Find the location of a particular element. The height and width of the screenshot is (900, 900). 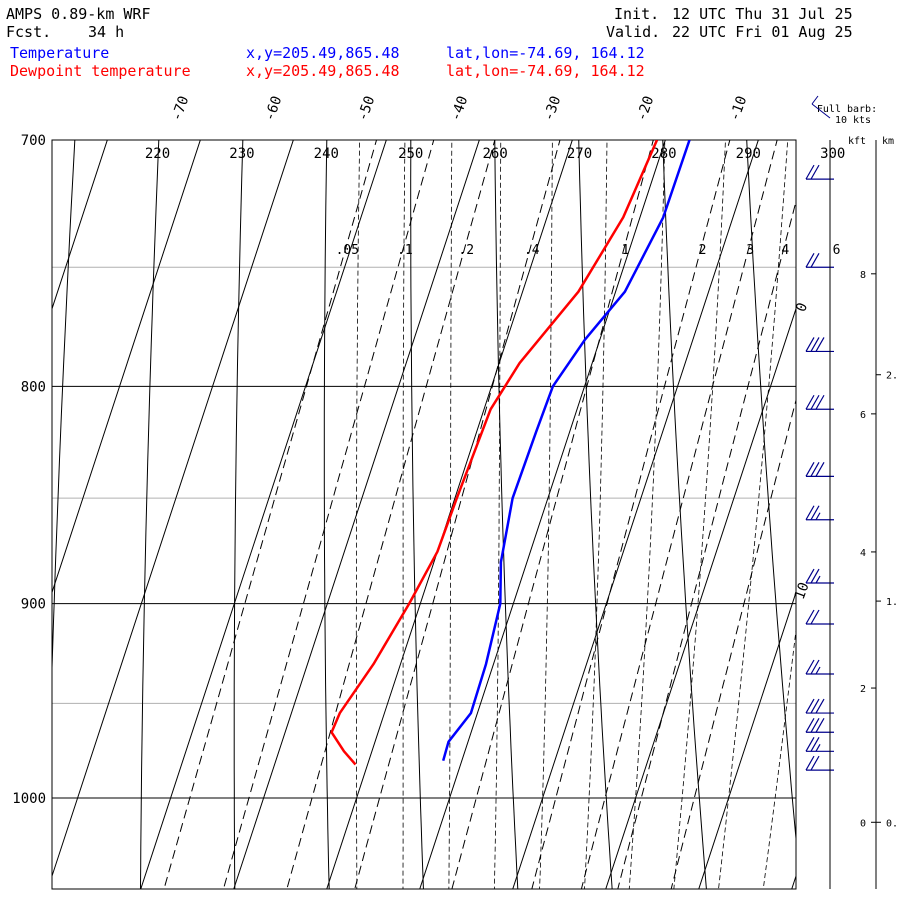

barb-legend-staff is located at coordinates (821, 111).